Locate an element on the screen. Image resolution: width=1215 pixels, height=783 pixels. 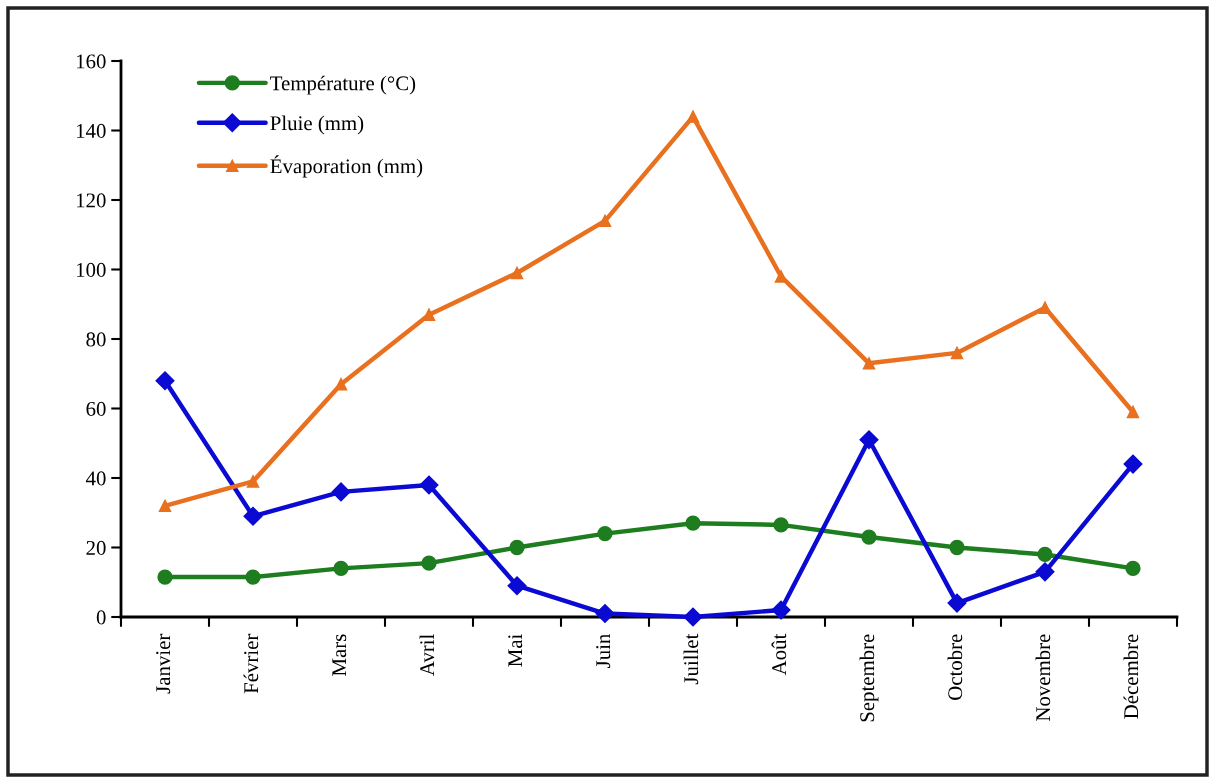
y-tick-label: 80 is located at coordinates (96, 339).